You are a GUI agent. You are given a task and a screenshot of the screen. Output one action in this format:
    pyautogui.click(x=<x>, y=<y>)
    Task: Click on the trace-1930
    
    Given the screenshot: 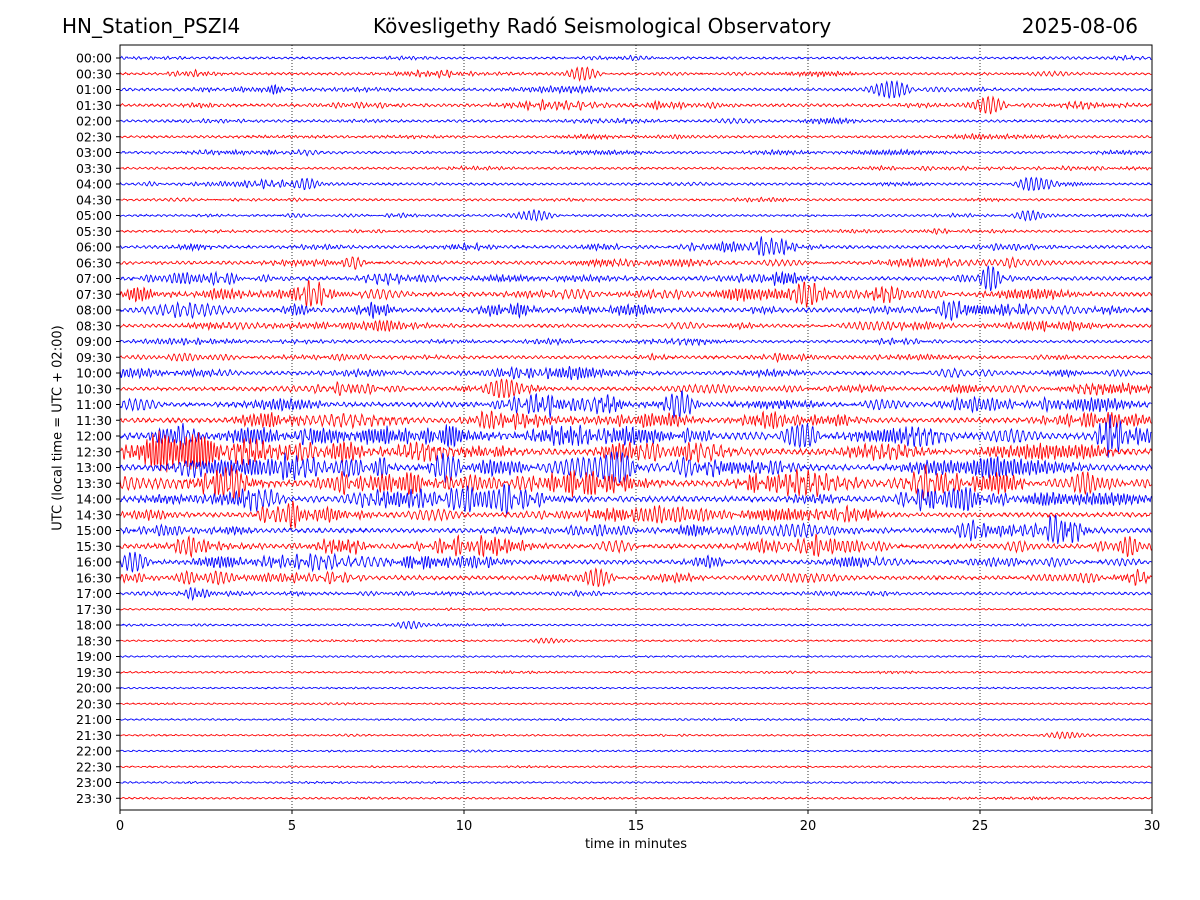 What is the action you would take?
    pyautogui.click(x=635, y=672)
    